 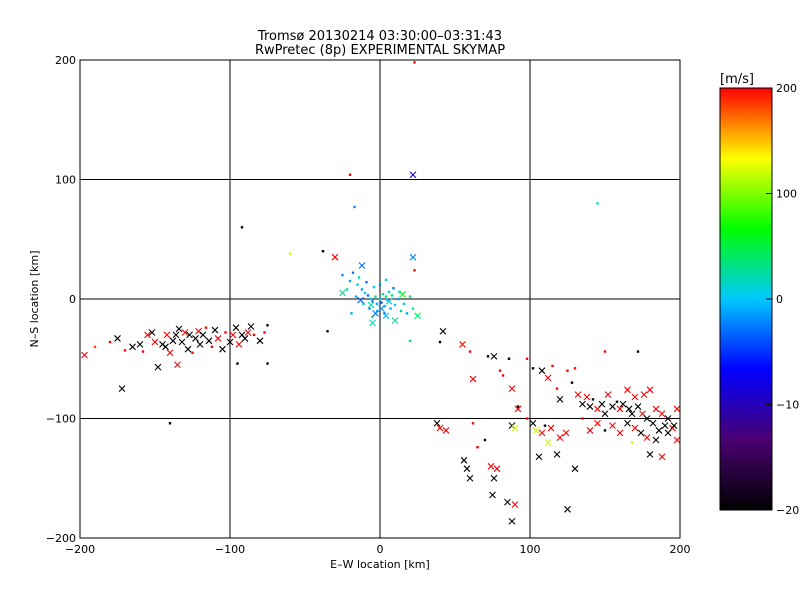 I want to click on x-tick-label: 0, so click(x=380, y=549).